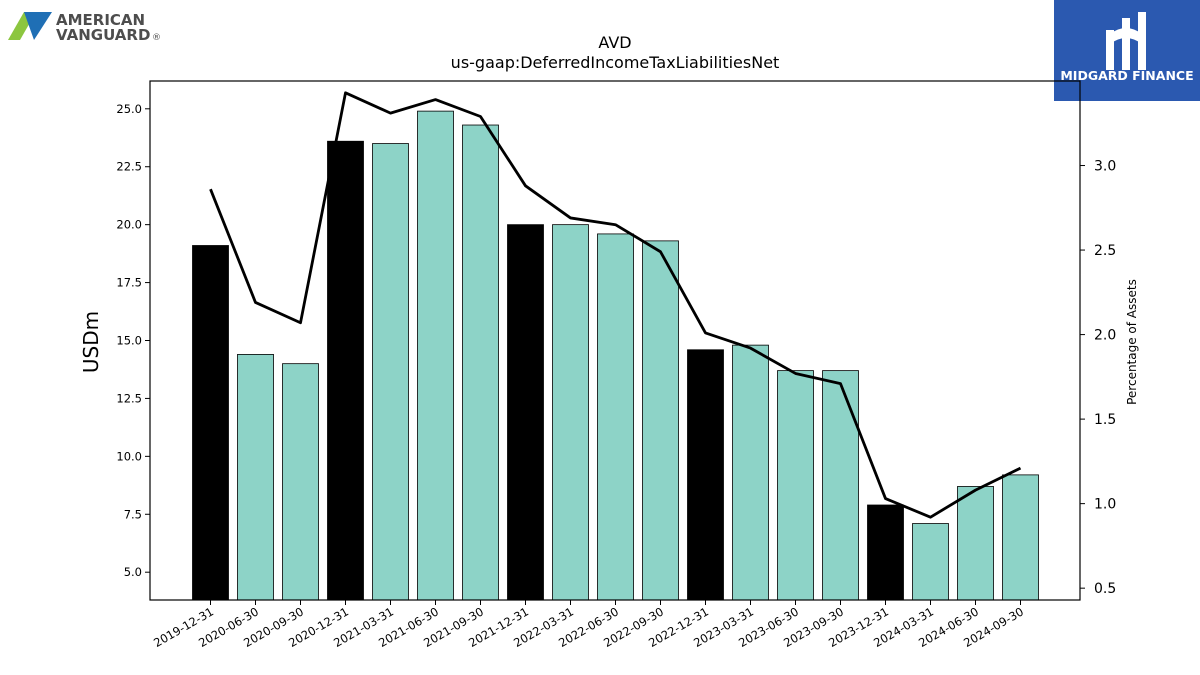 This screenshot has width=1200, height=675. What do you see at coordinates (129, 283) in the screenshot?
I see `y-tick-label: 17.5` at bounding box center [129, 283].